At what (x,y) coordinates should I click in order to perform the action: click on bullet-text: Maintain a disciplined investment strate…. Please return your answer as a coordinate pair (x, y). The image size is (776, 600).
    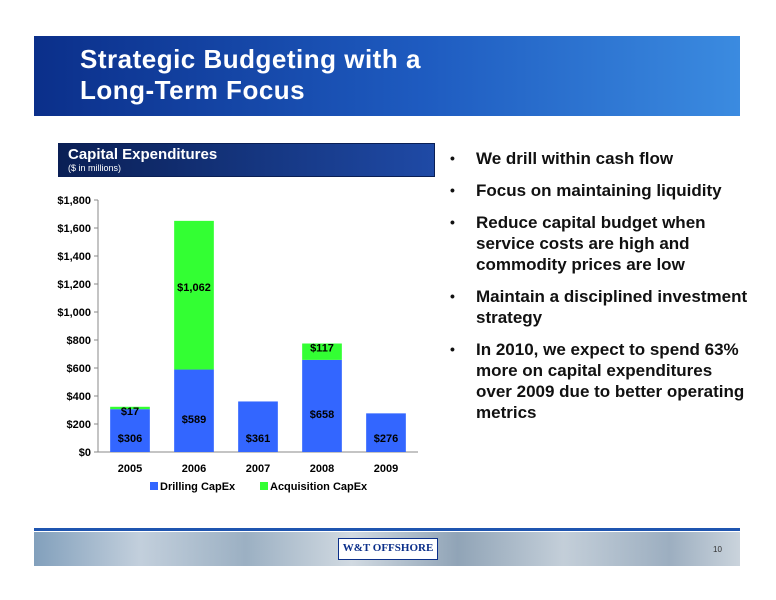
    Looking at the image, I should click on (612, 307).